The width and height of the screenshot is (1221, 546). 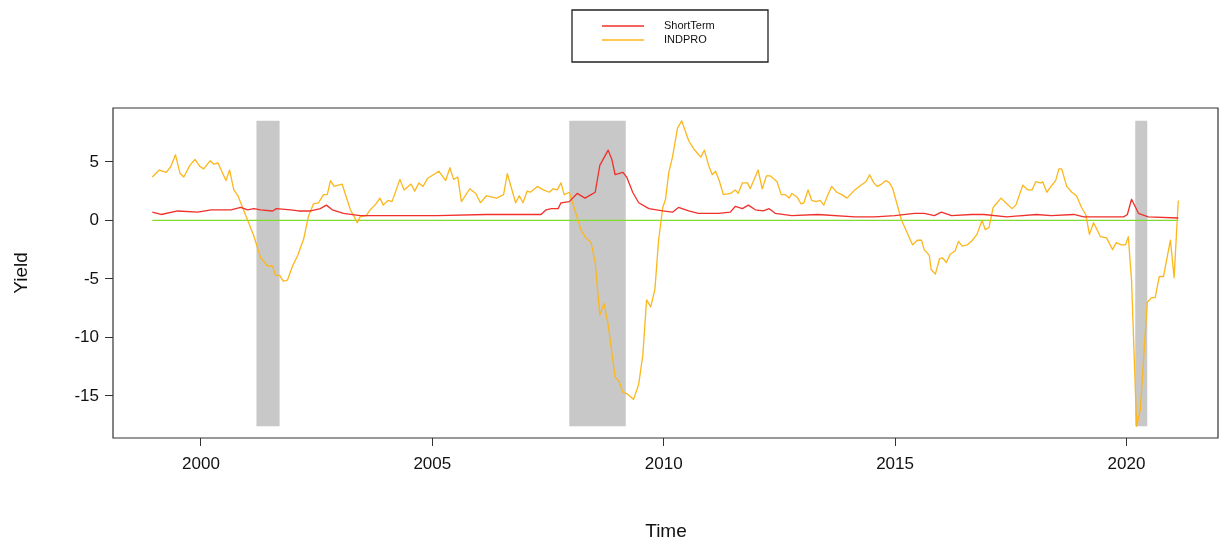 What do you see at coordinates (91, 278) in the screenshot?
I see `y-tick-label: -5` at bounding box center [91, 278].